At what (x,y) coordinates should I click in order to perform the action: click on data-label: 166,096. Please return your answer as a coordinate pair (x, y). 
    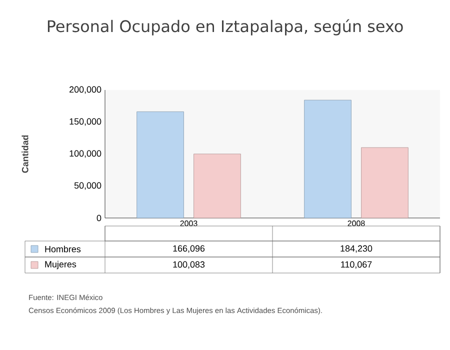
    Looking at the image, I should click on (189, 249).